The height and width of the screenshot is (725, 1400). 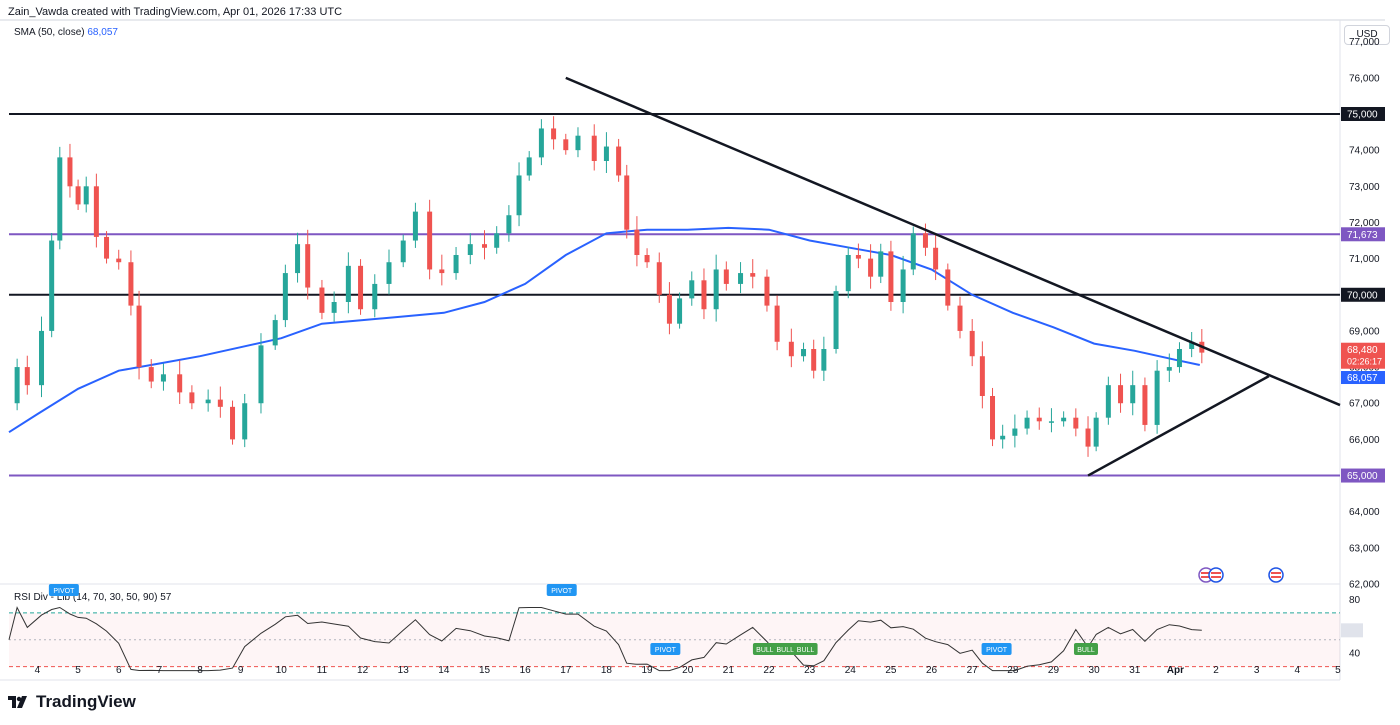 I want to click on economic-event-icon, so click(x=1216, y=575).